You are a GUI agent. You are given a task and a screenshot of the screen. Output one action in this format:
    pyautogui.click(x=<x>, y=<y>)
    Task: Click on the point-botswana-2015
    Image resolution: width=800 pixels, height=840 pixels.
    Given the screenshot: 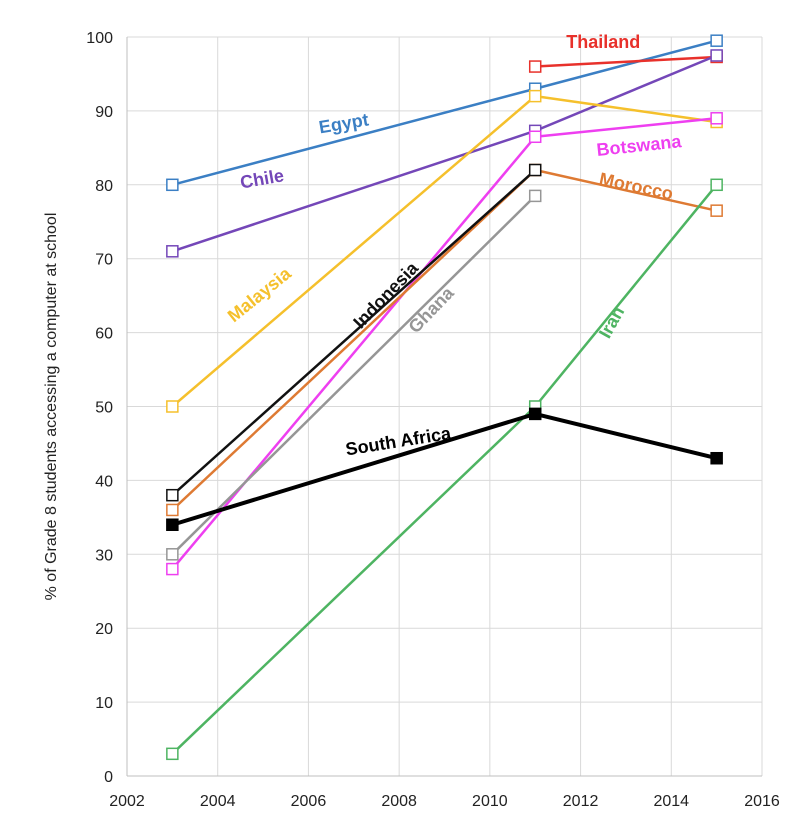 What is the action you would take?
    pyautogui.click(x=716, y=118)
    